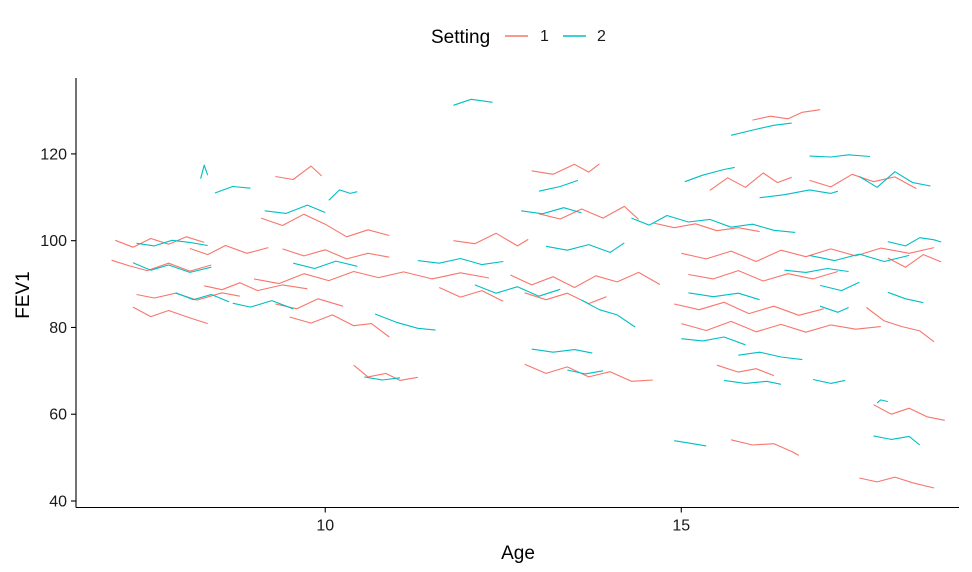  What do you see at coordinates (503, 521) in the screenshot?
I see `x-axis-ticks: 10 15` at bounding box center [503, 521].